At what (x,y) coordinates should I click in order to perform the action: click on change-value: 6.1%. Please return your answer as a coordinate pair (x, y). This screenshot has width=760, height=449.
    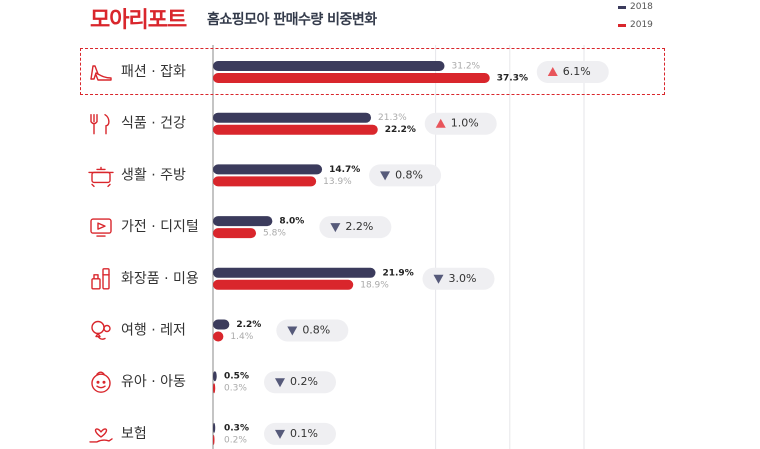
    Looking at the image, I should click on (577, 71).